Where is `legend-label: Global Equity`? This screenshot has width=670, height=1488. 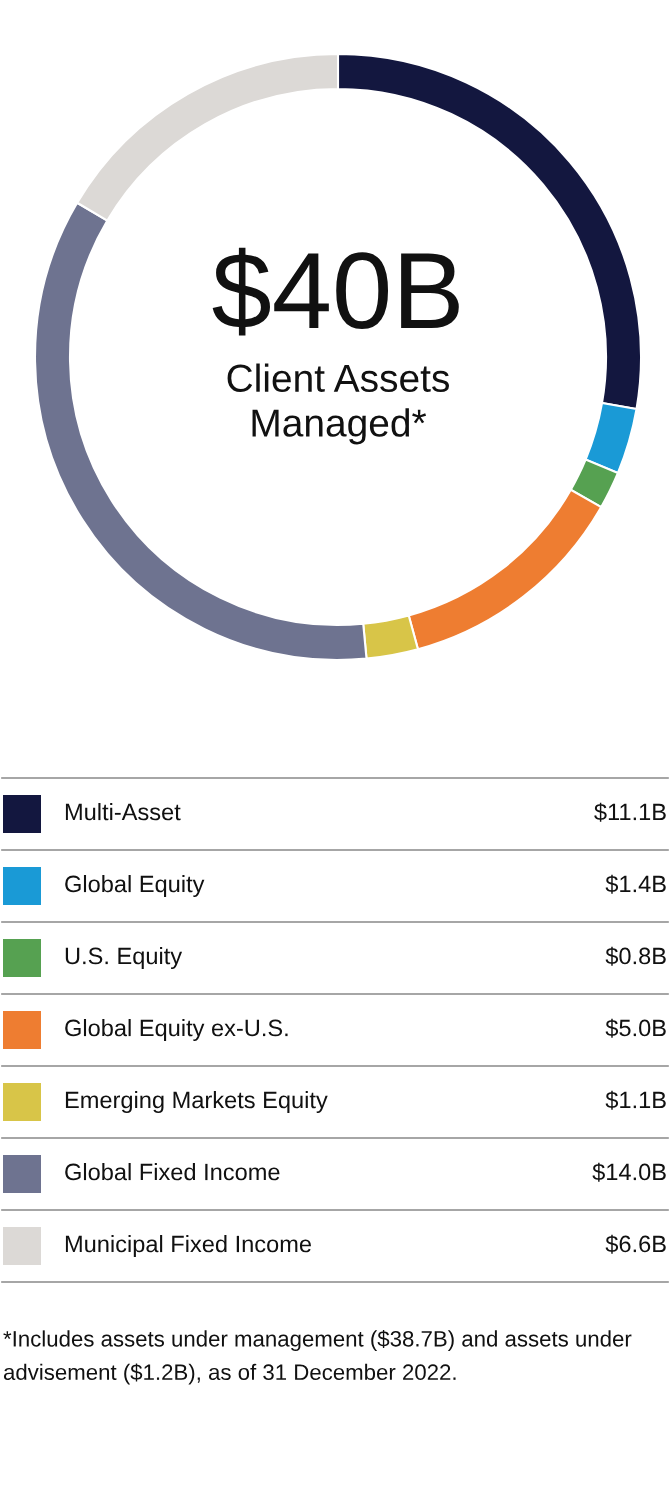 legend-label: Global Equity is located at coordinates (135, 886).